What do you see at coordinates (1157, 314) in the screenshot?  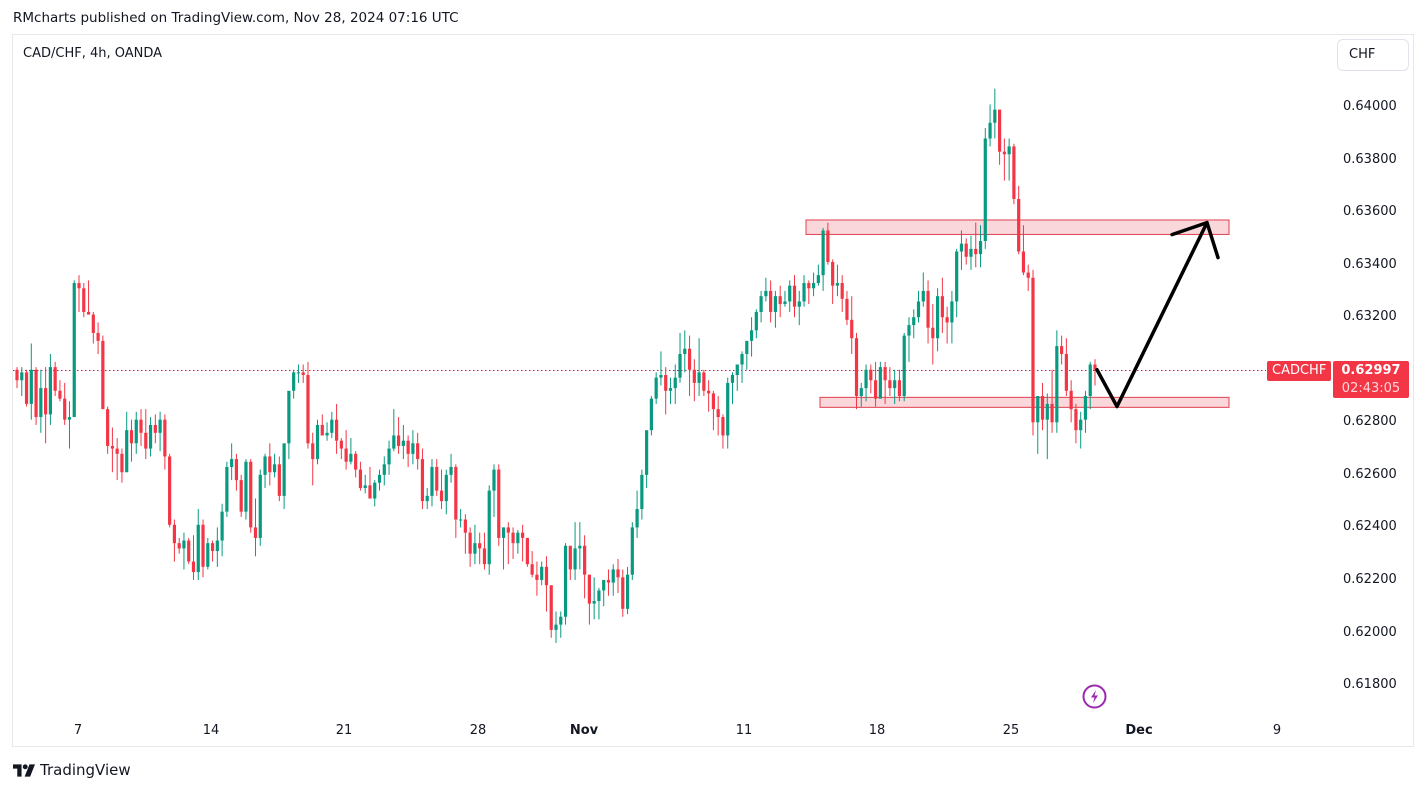 I see `projection-arrow` at bounding box center [1157, 314].